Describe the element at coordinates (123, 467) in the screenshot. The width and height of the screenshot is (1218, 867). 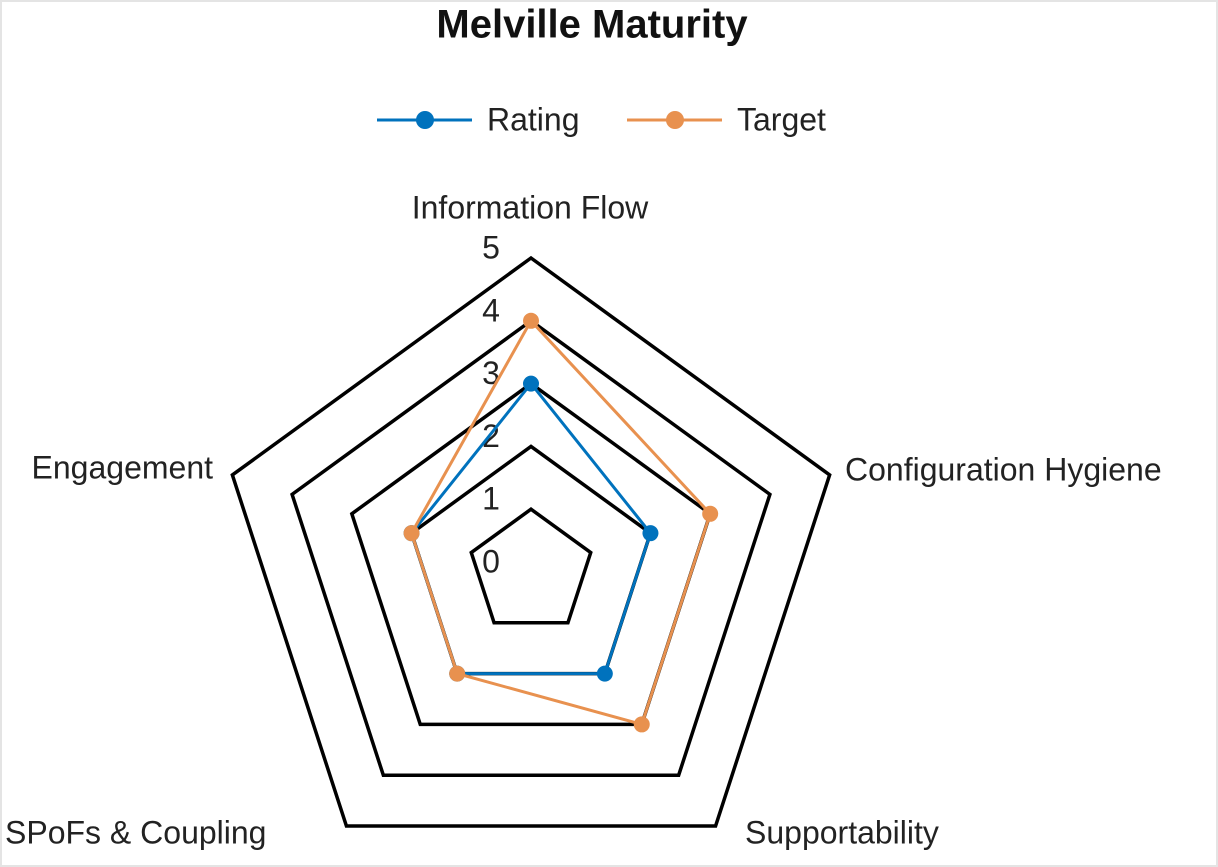
I see `axis-label: Engagement` at that location.